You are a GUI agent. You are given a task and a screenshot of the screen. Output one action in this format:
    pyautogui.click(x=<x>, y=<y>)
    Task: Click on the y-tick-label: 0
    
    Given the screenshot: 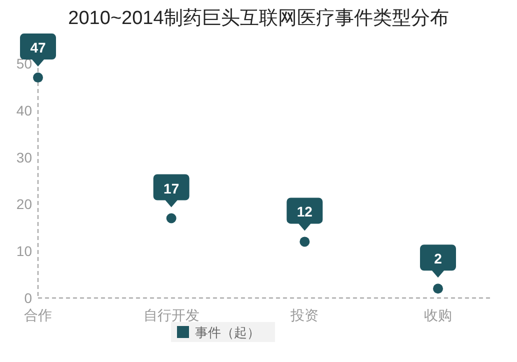 What is the action you would take?
    pyautogui.click(x=28, y=298)
    